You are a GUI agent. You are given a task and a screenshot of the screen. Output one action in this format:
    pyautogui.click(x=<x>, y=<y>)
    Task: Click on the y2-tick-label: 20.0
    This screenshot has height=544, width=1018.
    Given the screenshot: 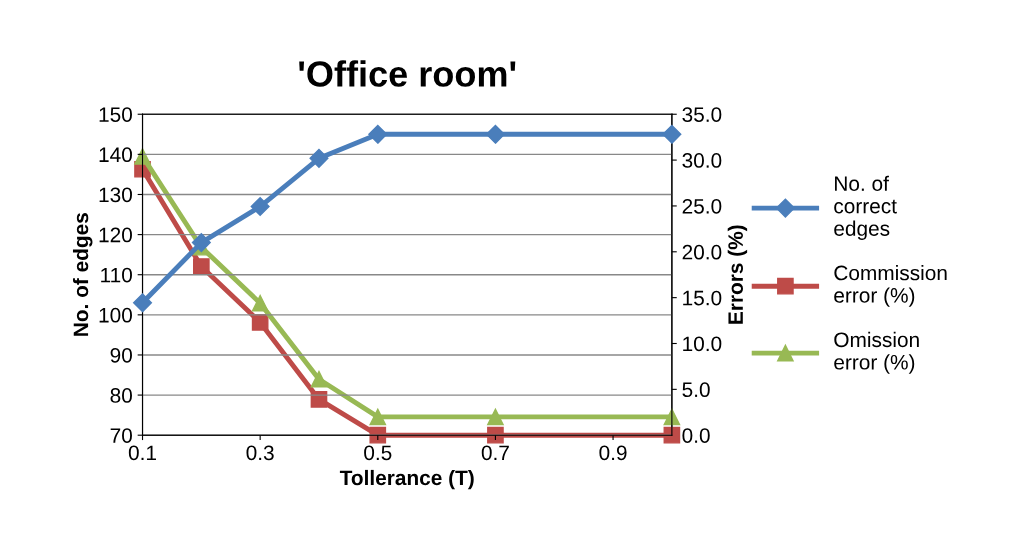 What is the action you would take?
    pyautogui.click(x=702, y=252)
    